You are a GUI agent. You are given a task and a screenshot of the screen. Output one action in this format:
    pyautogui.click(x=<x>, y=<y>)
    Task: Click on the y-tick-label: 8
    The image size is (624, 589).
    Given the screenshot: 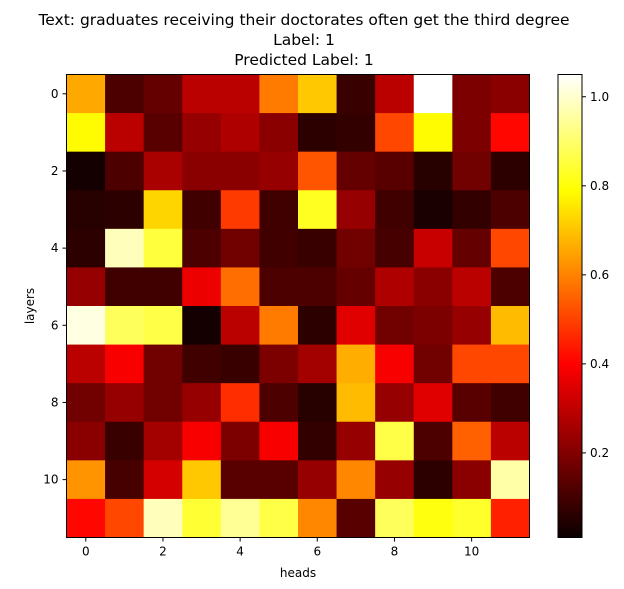 What is the action you would take?
    pyautogui.click(x=55, y=402)
    